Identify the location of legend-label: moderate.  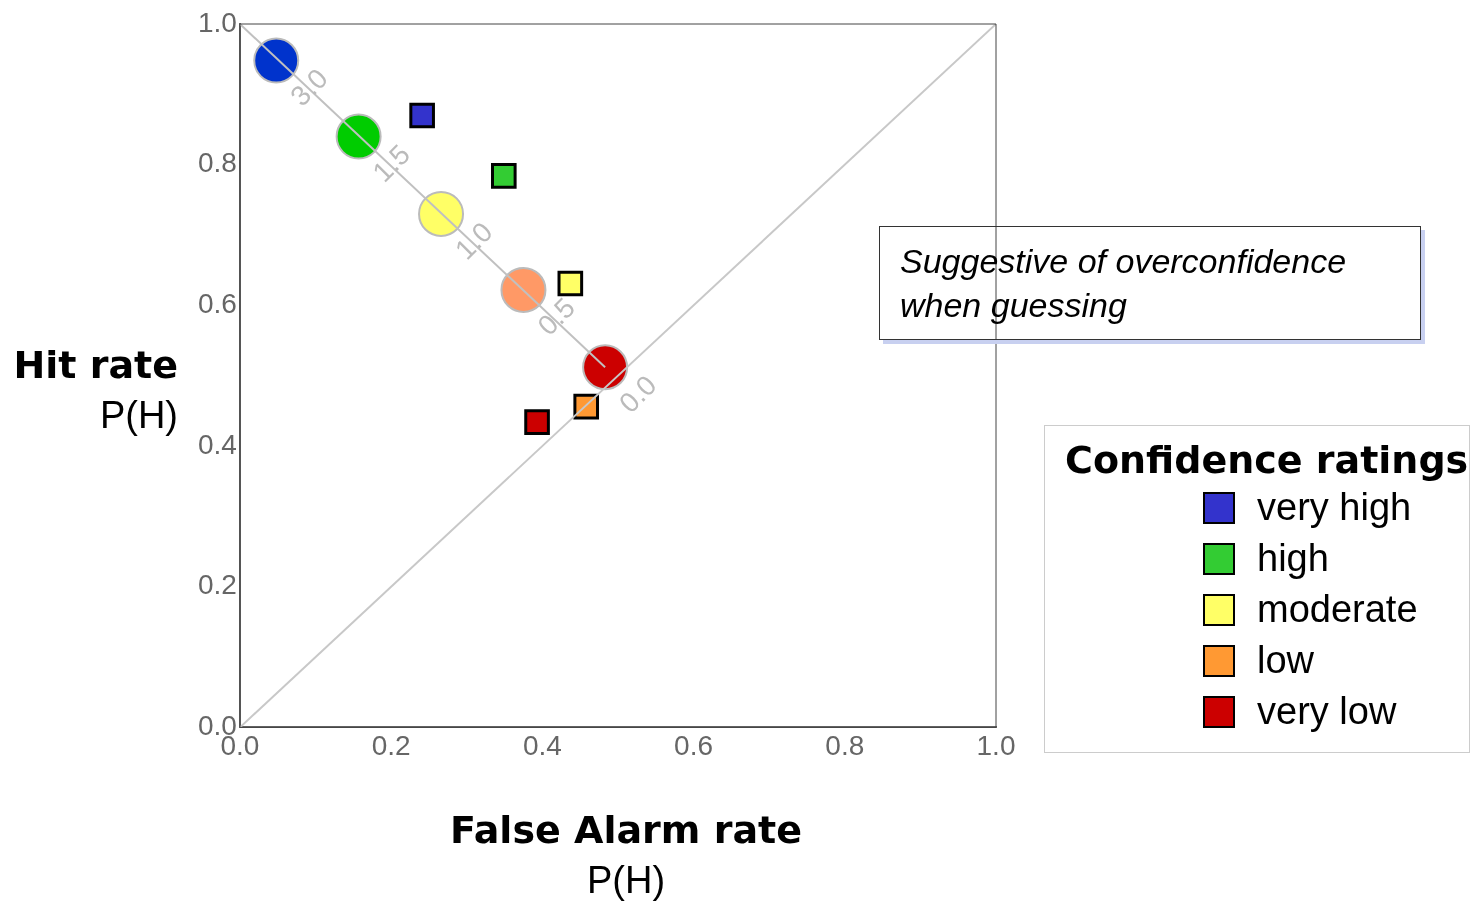
(1337, 609).